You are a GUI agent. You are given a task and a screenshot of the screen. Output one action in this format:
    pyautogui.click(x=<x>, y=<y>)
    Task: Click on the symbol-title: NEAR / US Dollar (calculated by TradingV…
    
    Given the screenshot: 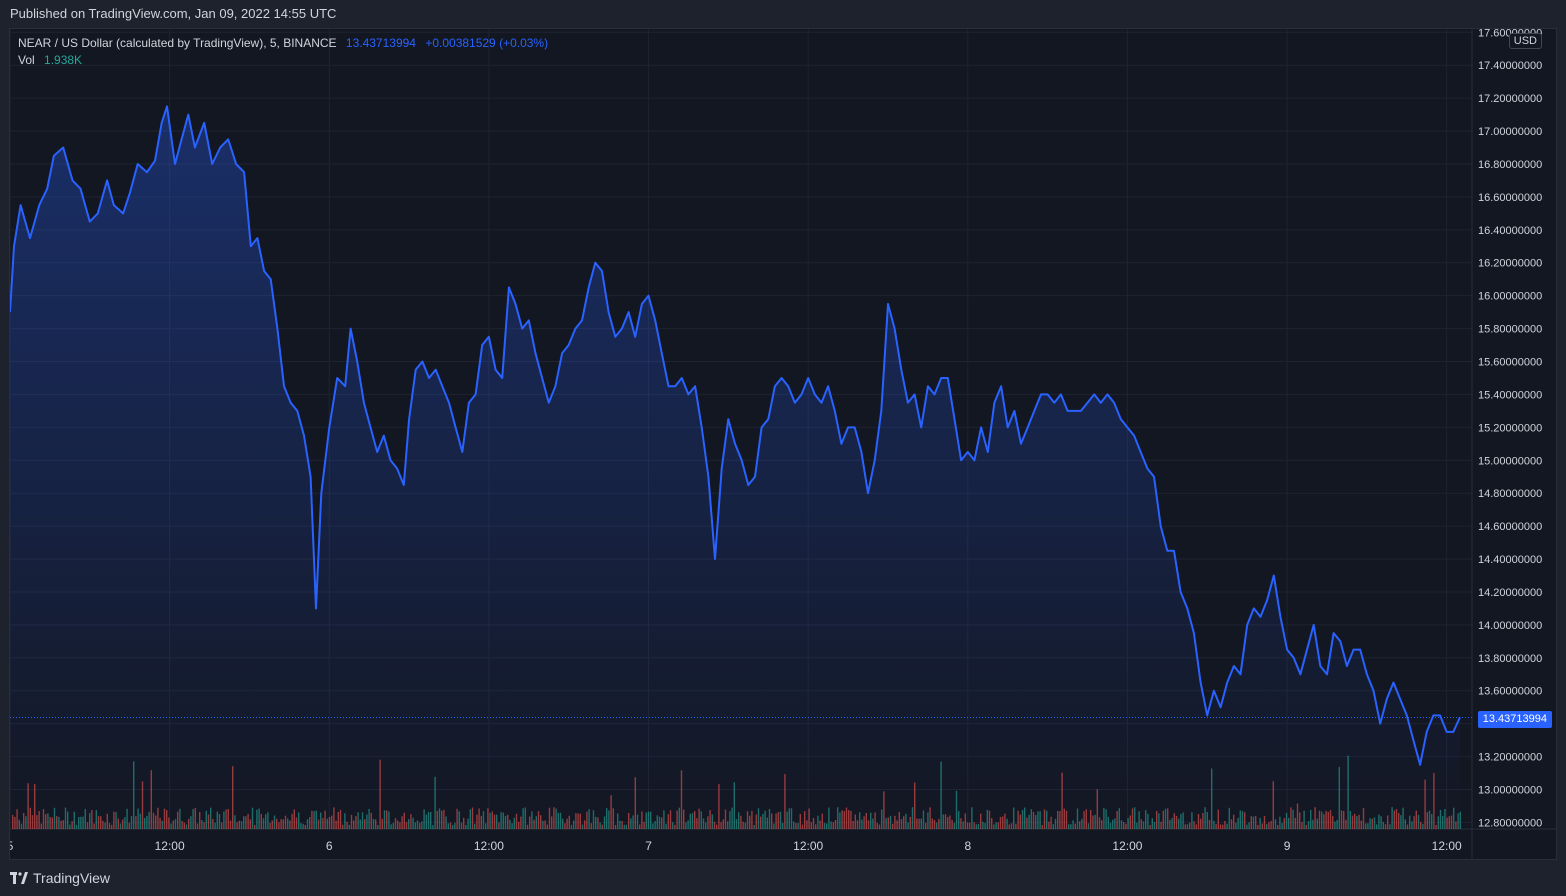 What is the action you would take?
    pyautogui.click(x=177, y=43)
    